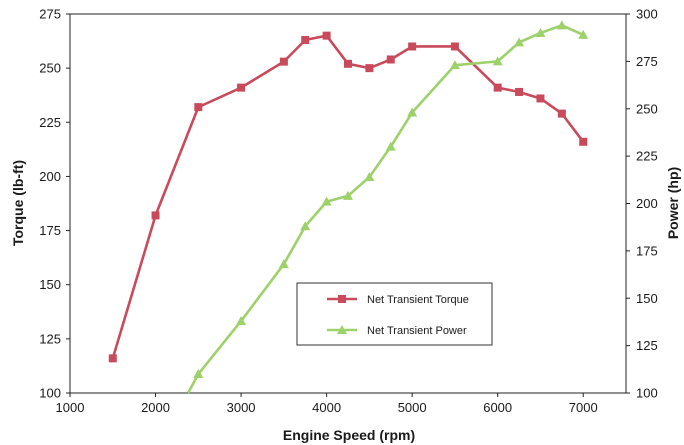  Describe the element at coordinates (349, 435) in the screenshot. I see `x-axis-title: Engine Speed (rpm)` at that location.